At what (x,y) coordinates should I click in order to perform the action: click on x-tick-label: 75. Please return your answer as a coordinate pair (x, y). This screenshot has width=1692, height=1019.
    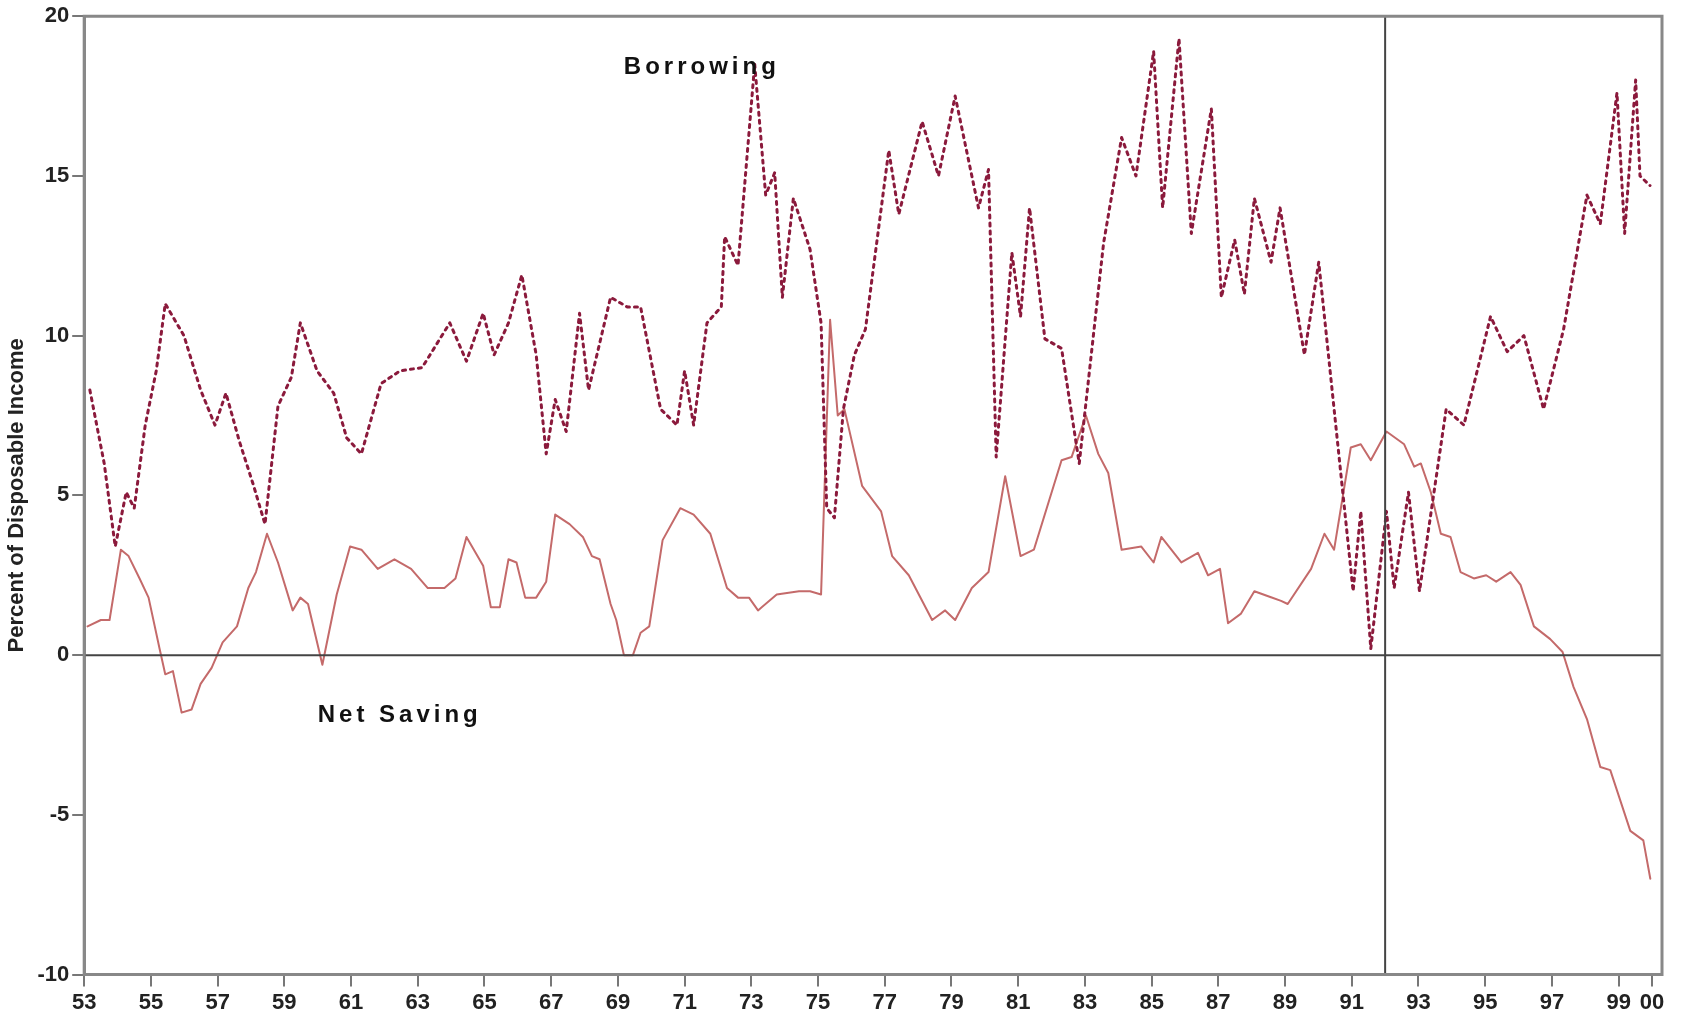
    Looking at the image, I should click on (818, 1001).